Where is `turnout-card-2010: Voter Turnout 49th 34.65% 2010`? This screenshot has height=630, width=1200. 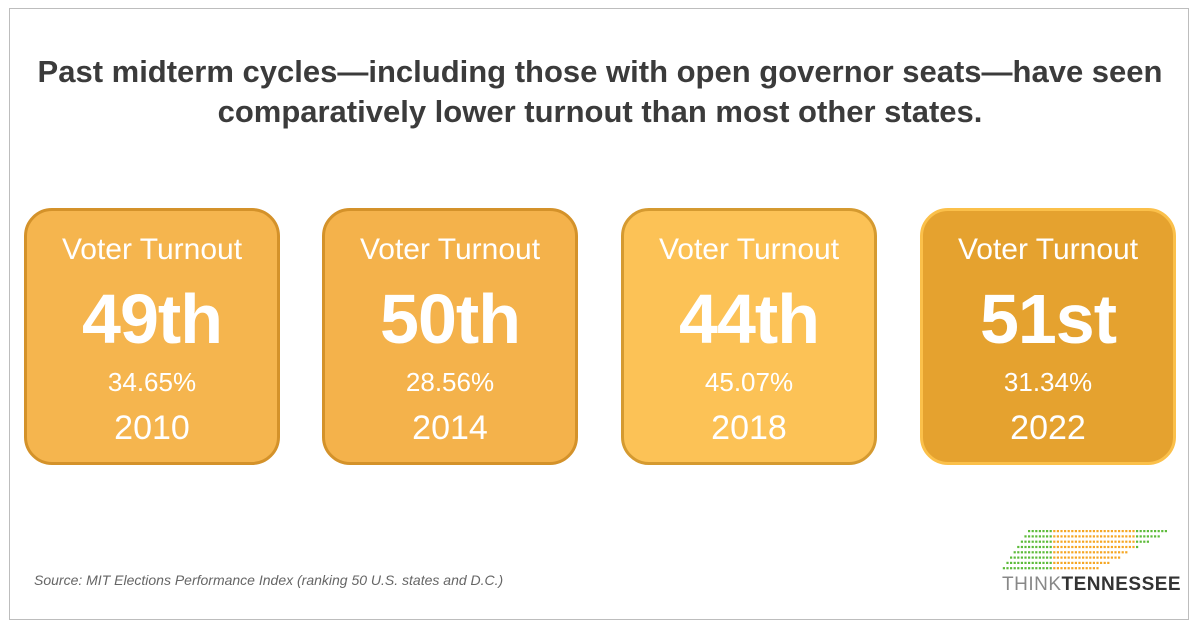 turnout-card-2010: Voter Turnout 49th 34.65% 2010 is located at coordinates (152, 336).